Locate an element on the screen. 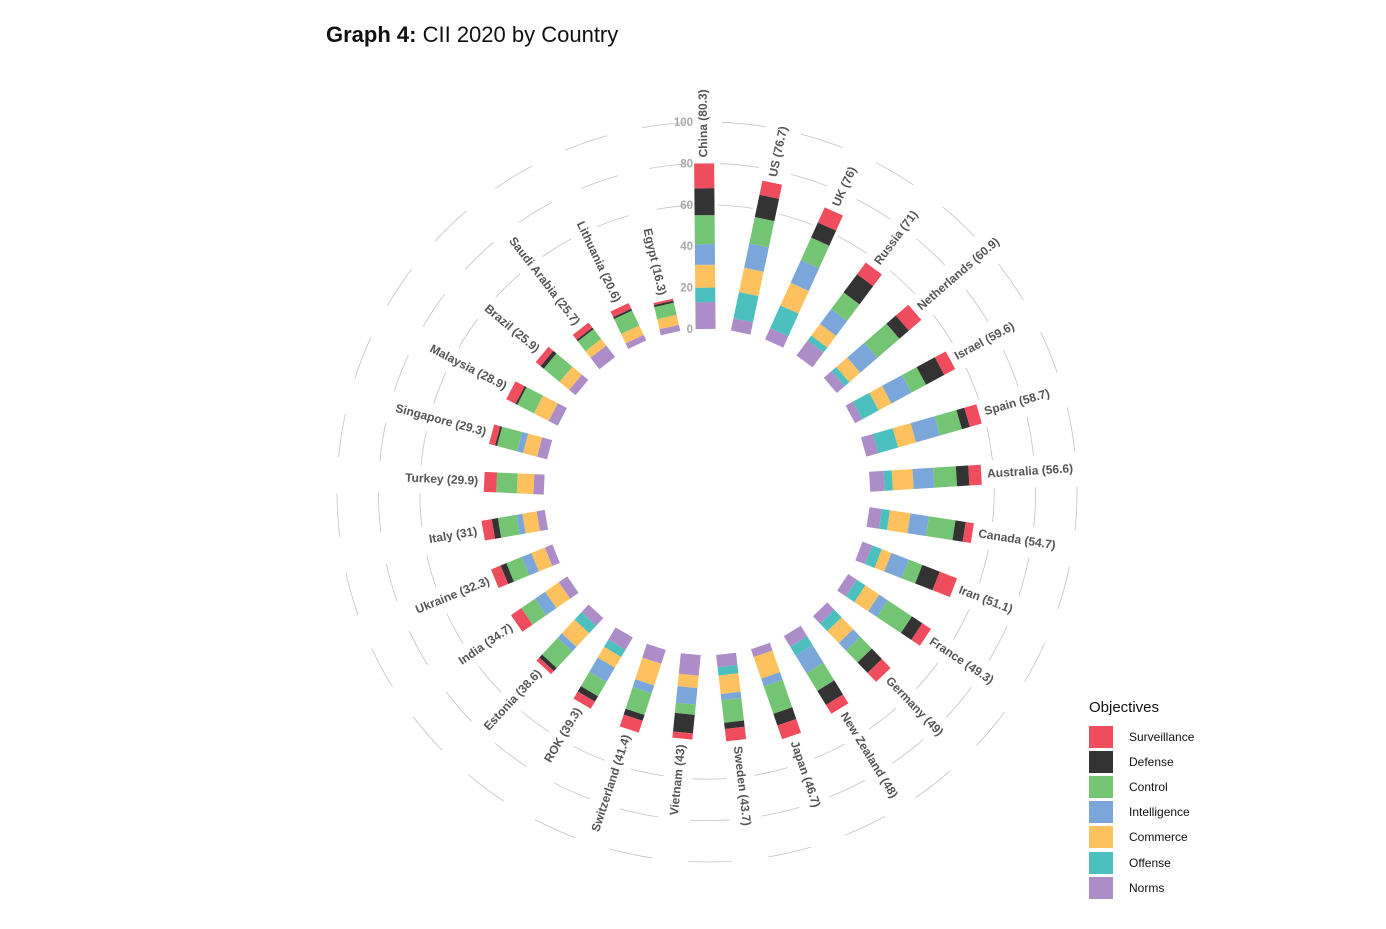  legend-item-surveillance: Surveillance is located at coordinates (1141, 736).